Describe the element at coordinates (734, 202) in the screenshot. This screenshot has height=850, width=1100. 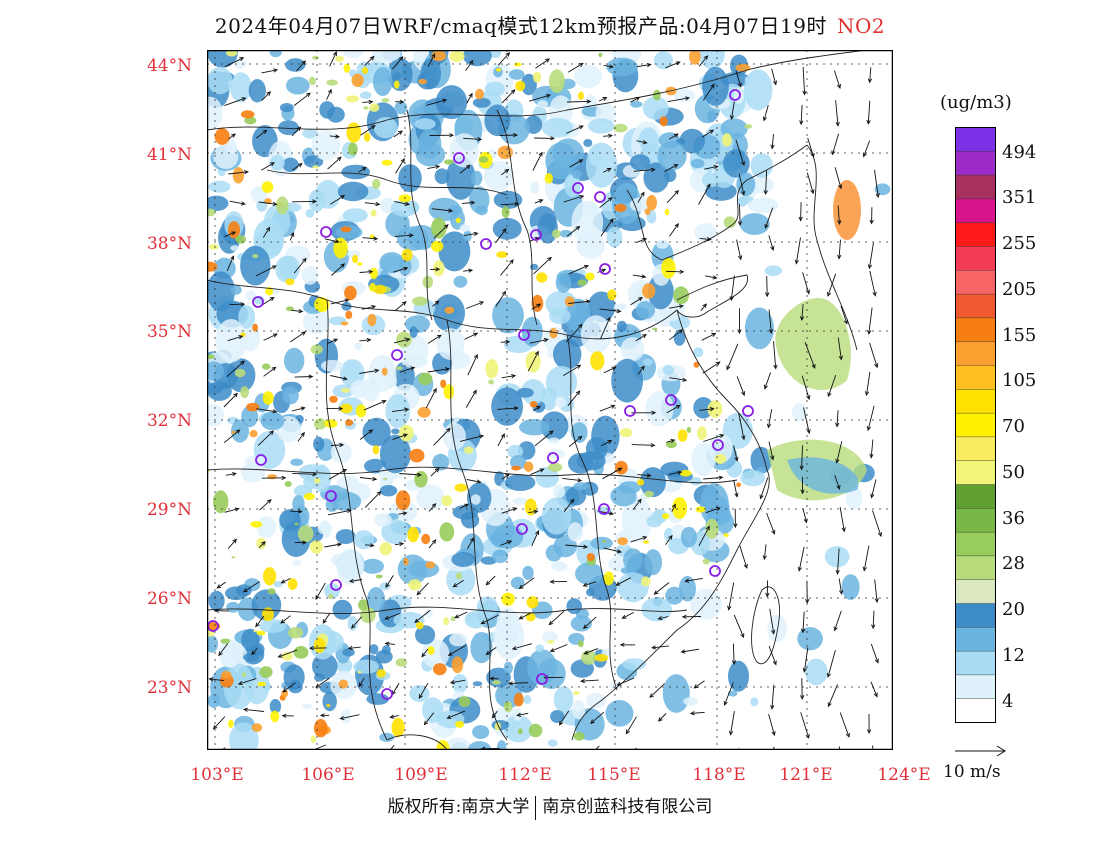
I see `bohai-coast` at that location.